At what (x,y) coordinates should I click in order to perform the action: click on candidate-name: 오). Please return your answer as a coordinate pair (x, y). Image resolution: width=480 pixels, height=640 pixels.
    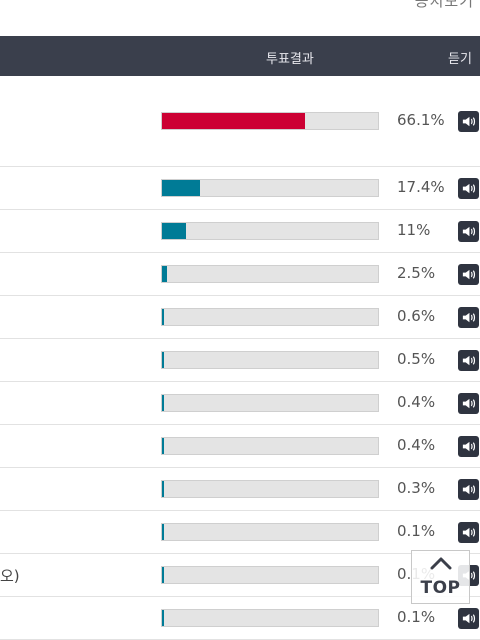
    Looking at the image, I should click on (10, 576).